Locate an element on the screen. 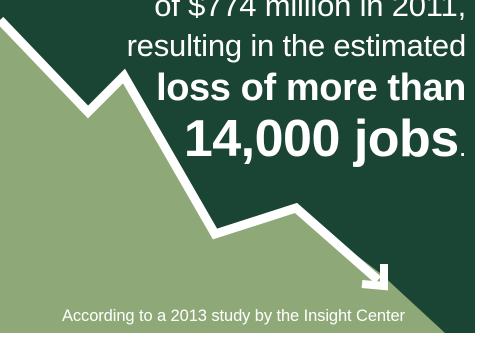 This screenshot has height=339, width=480. headline-line-3: loss of more than is located at coordinates (311, 88).